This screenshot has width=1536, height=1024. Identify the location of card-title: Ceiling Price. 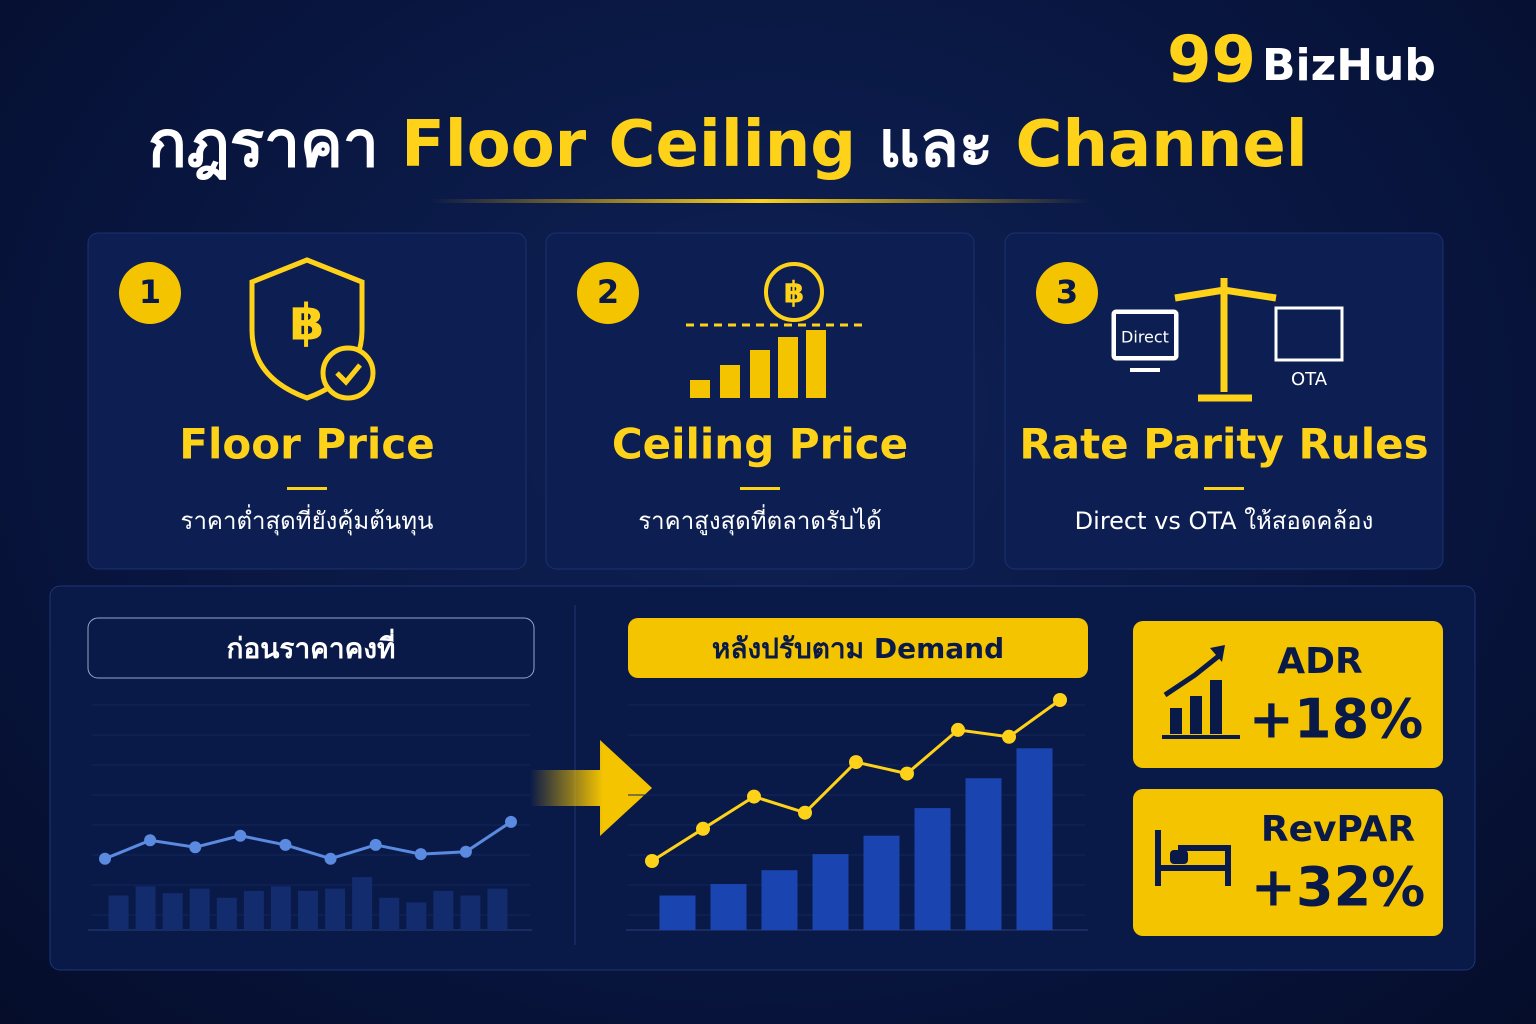
(760, 444).